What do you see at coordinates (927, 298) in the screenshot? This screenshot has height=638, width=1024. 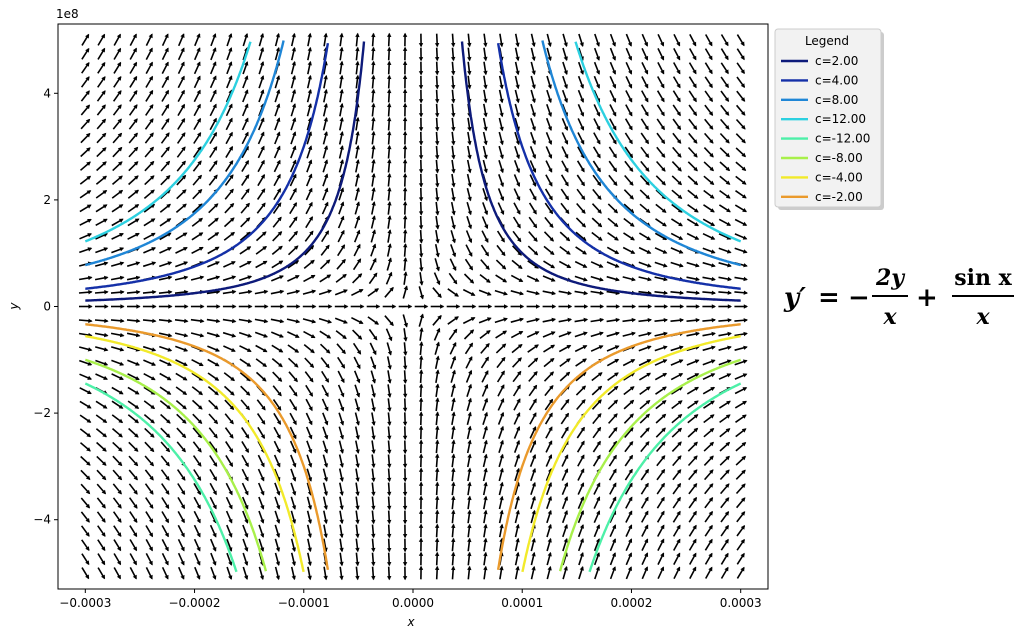 I see `equation-plus: +` at bounding box center [927, 298].